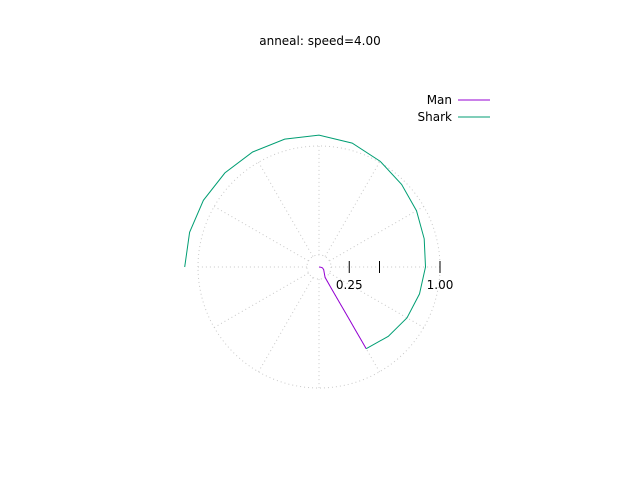 This screenshot has width=640, height=480. What do you see at coordinates (454, 108) in the screenshot?
I see `legend: Man Shark` at bounding box center [454, 108].